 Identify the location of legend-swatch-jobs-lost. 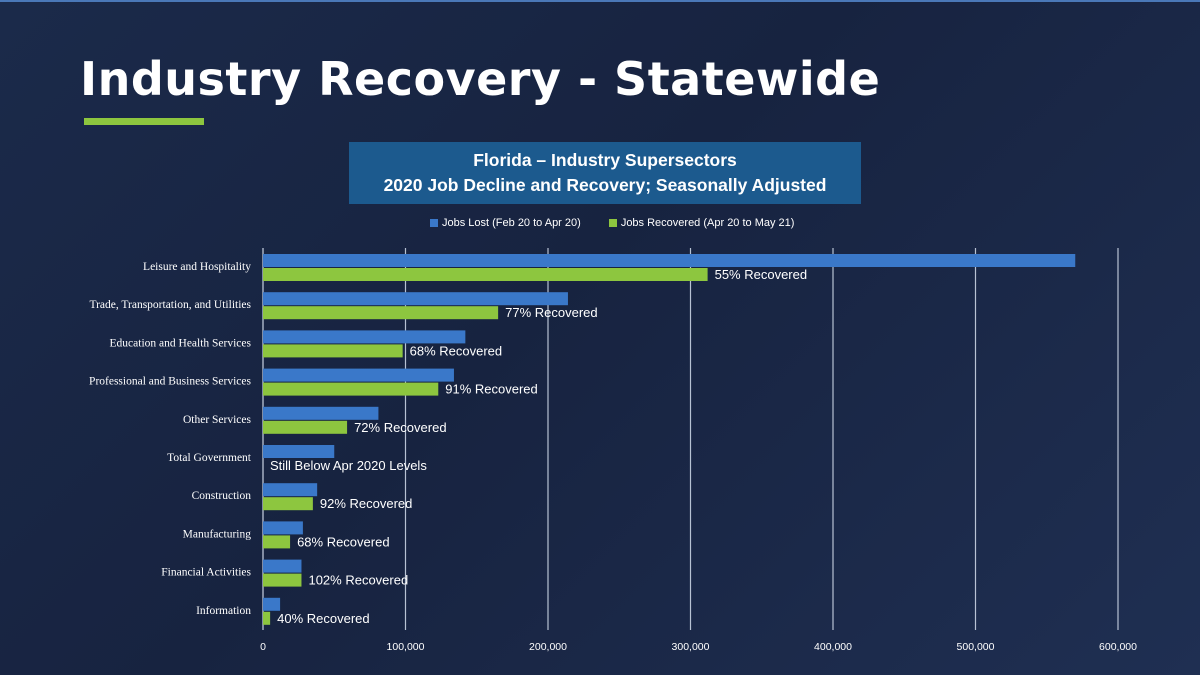
(434, 223).